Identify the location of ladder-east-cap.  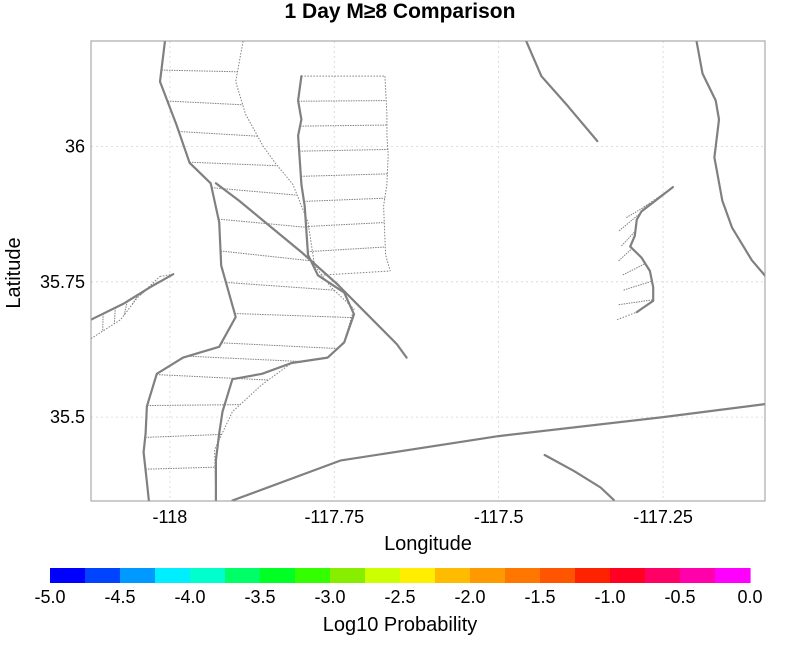
(626, 316).